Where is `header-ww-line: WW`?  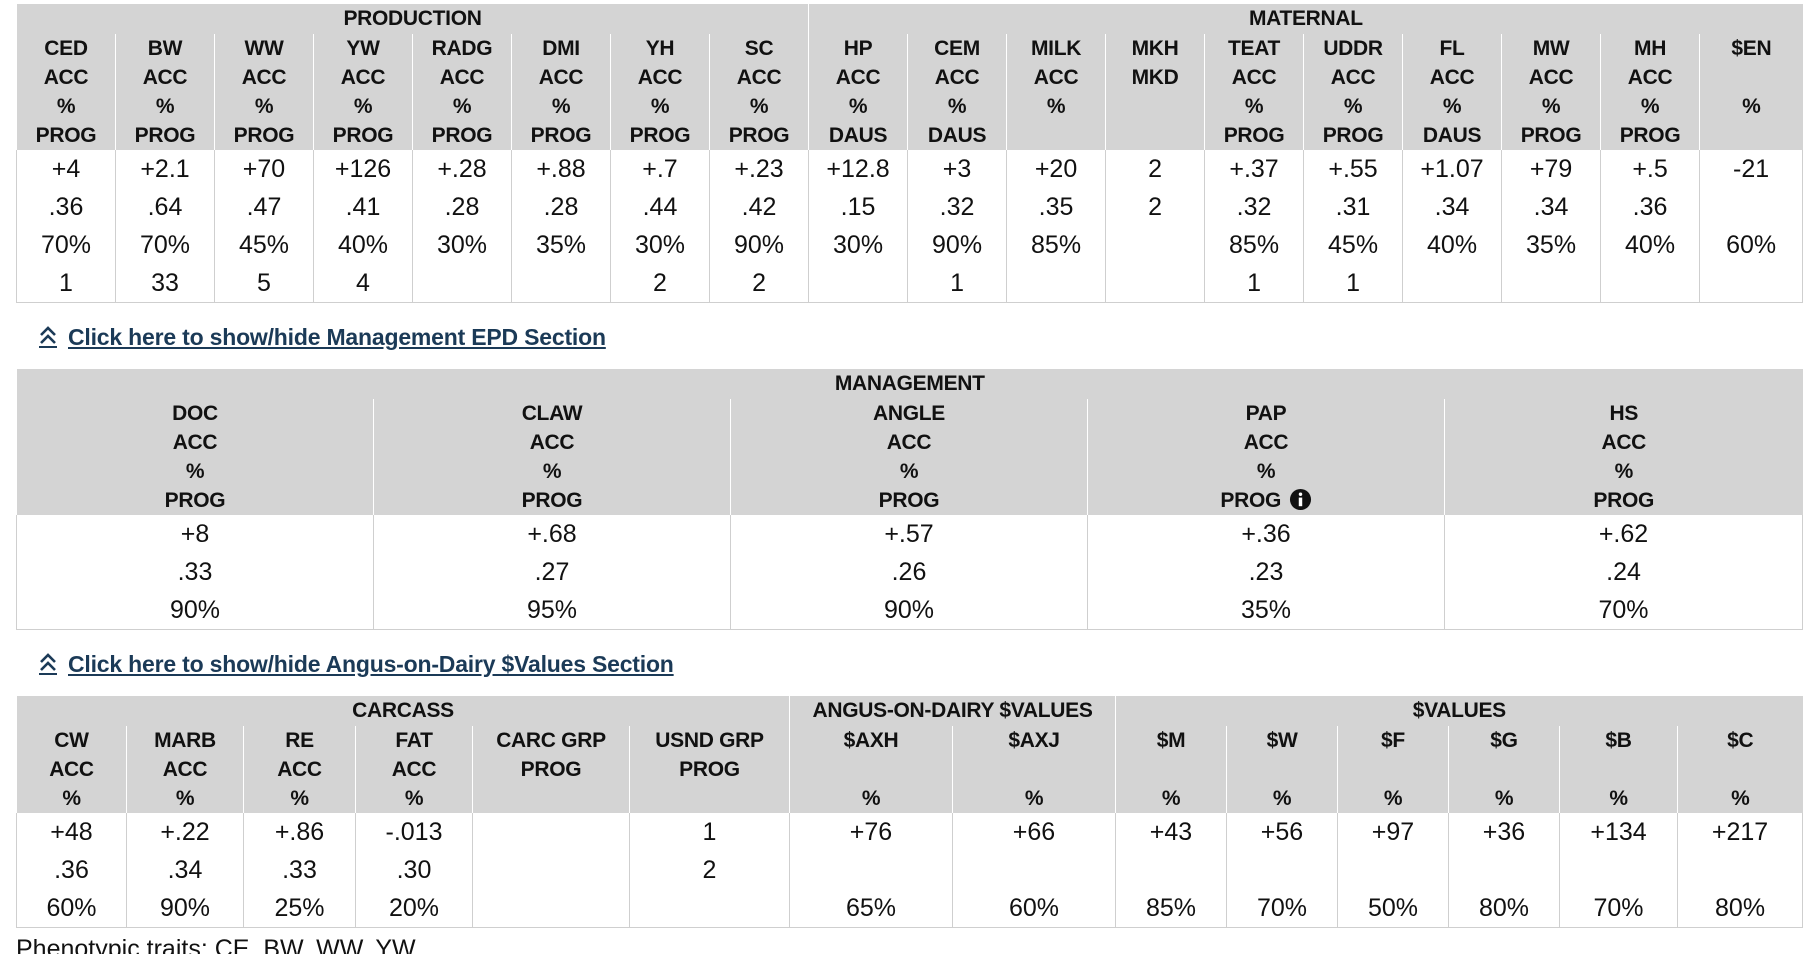 header-ww-line: WW is located at coordinates (264, 48).